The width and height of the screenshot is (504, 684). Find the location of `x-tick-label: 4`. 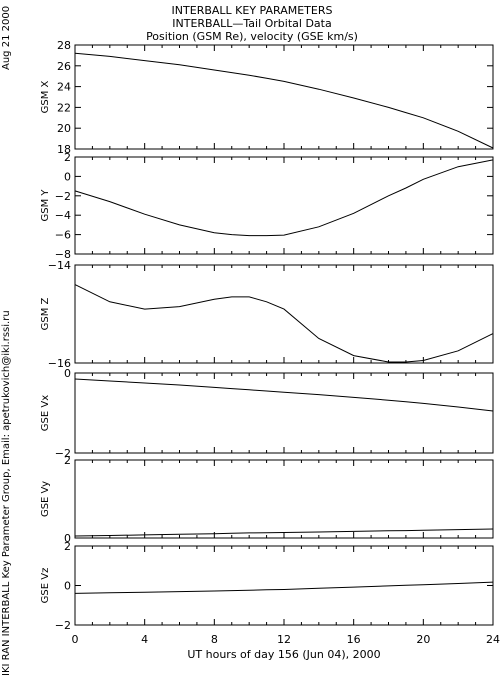

x-tick-label: 4 is located at coordinates (144, 639).